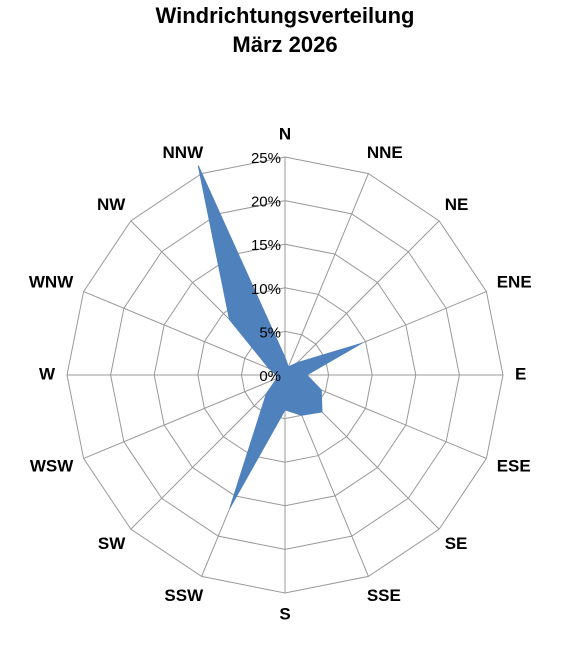 The height and width of the screenshot is (657, 561). I want to click on category-label: WNW, so click(51, 282).